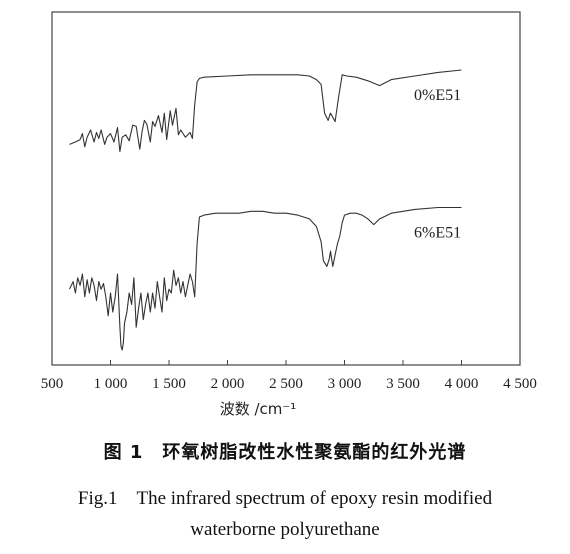  What do you see at coordinates (286, 362) in the screenshot?
I see `x-axis-ticks` at bounding box center [286, 362].